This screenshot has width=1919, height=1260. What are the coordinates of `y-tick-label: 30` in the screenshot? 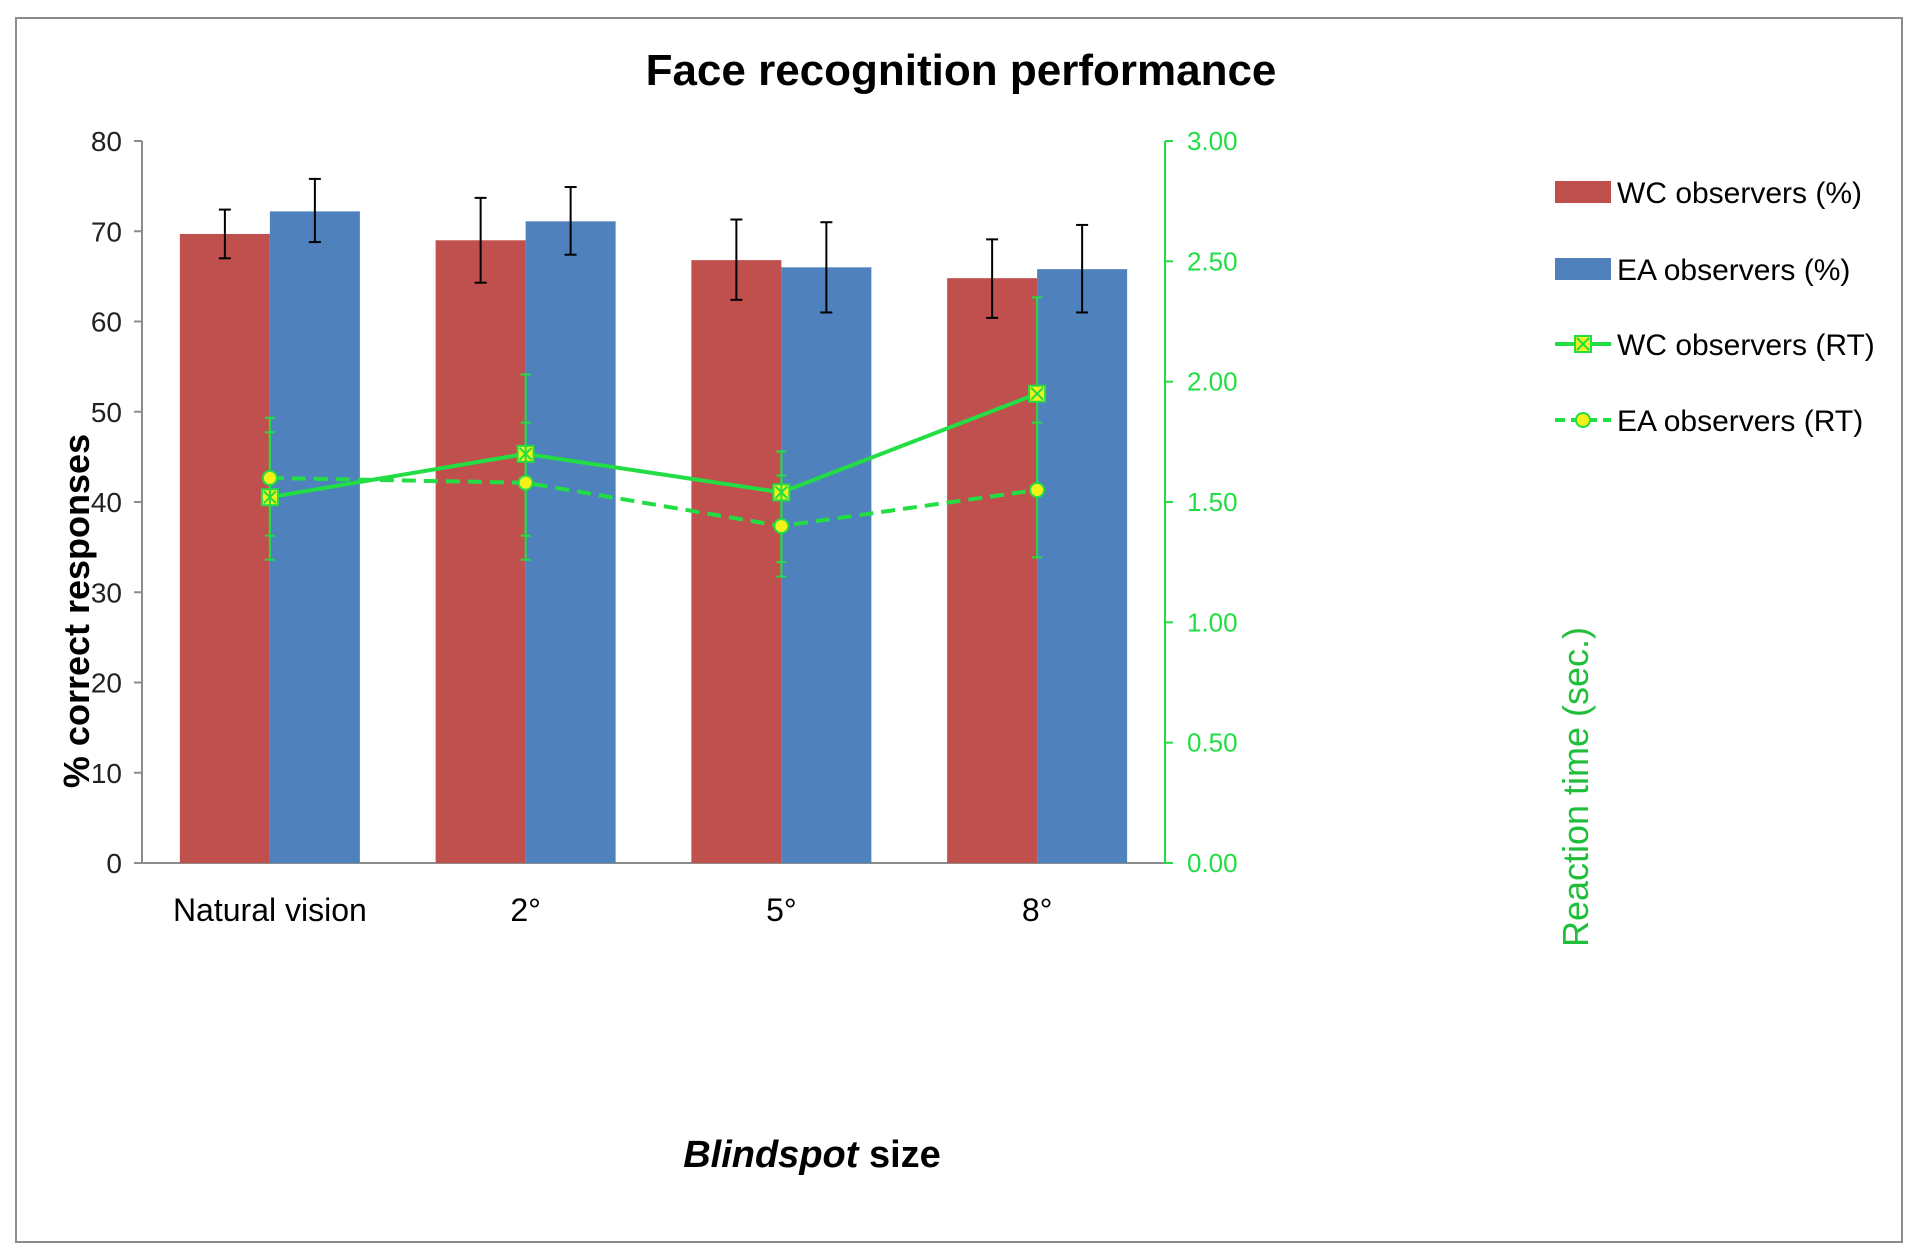 It's located at (106, 592).